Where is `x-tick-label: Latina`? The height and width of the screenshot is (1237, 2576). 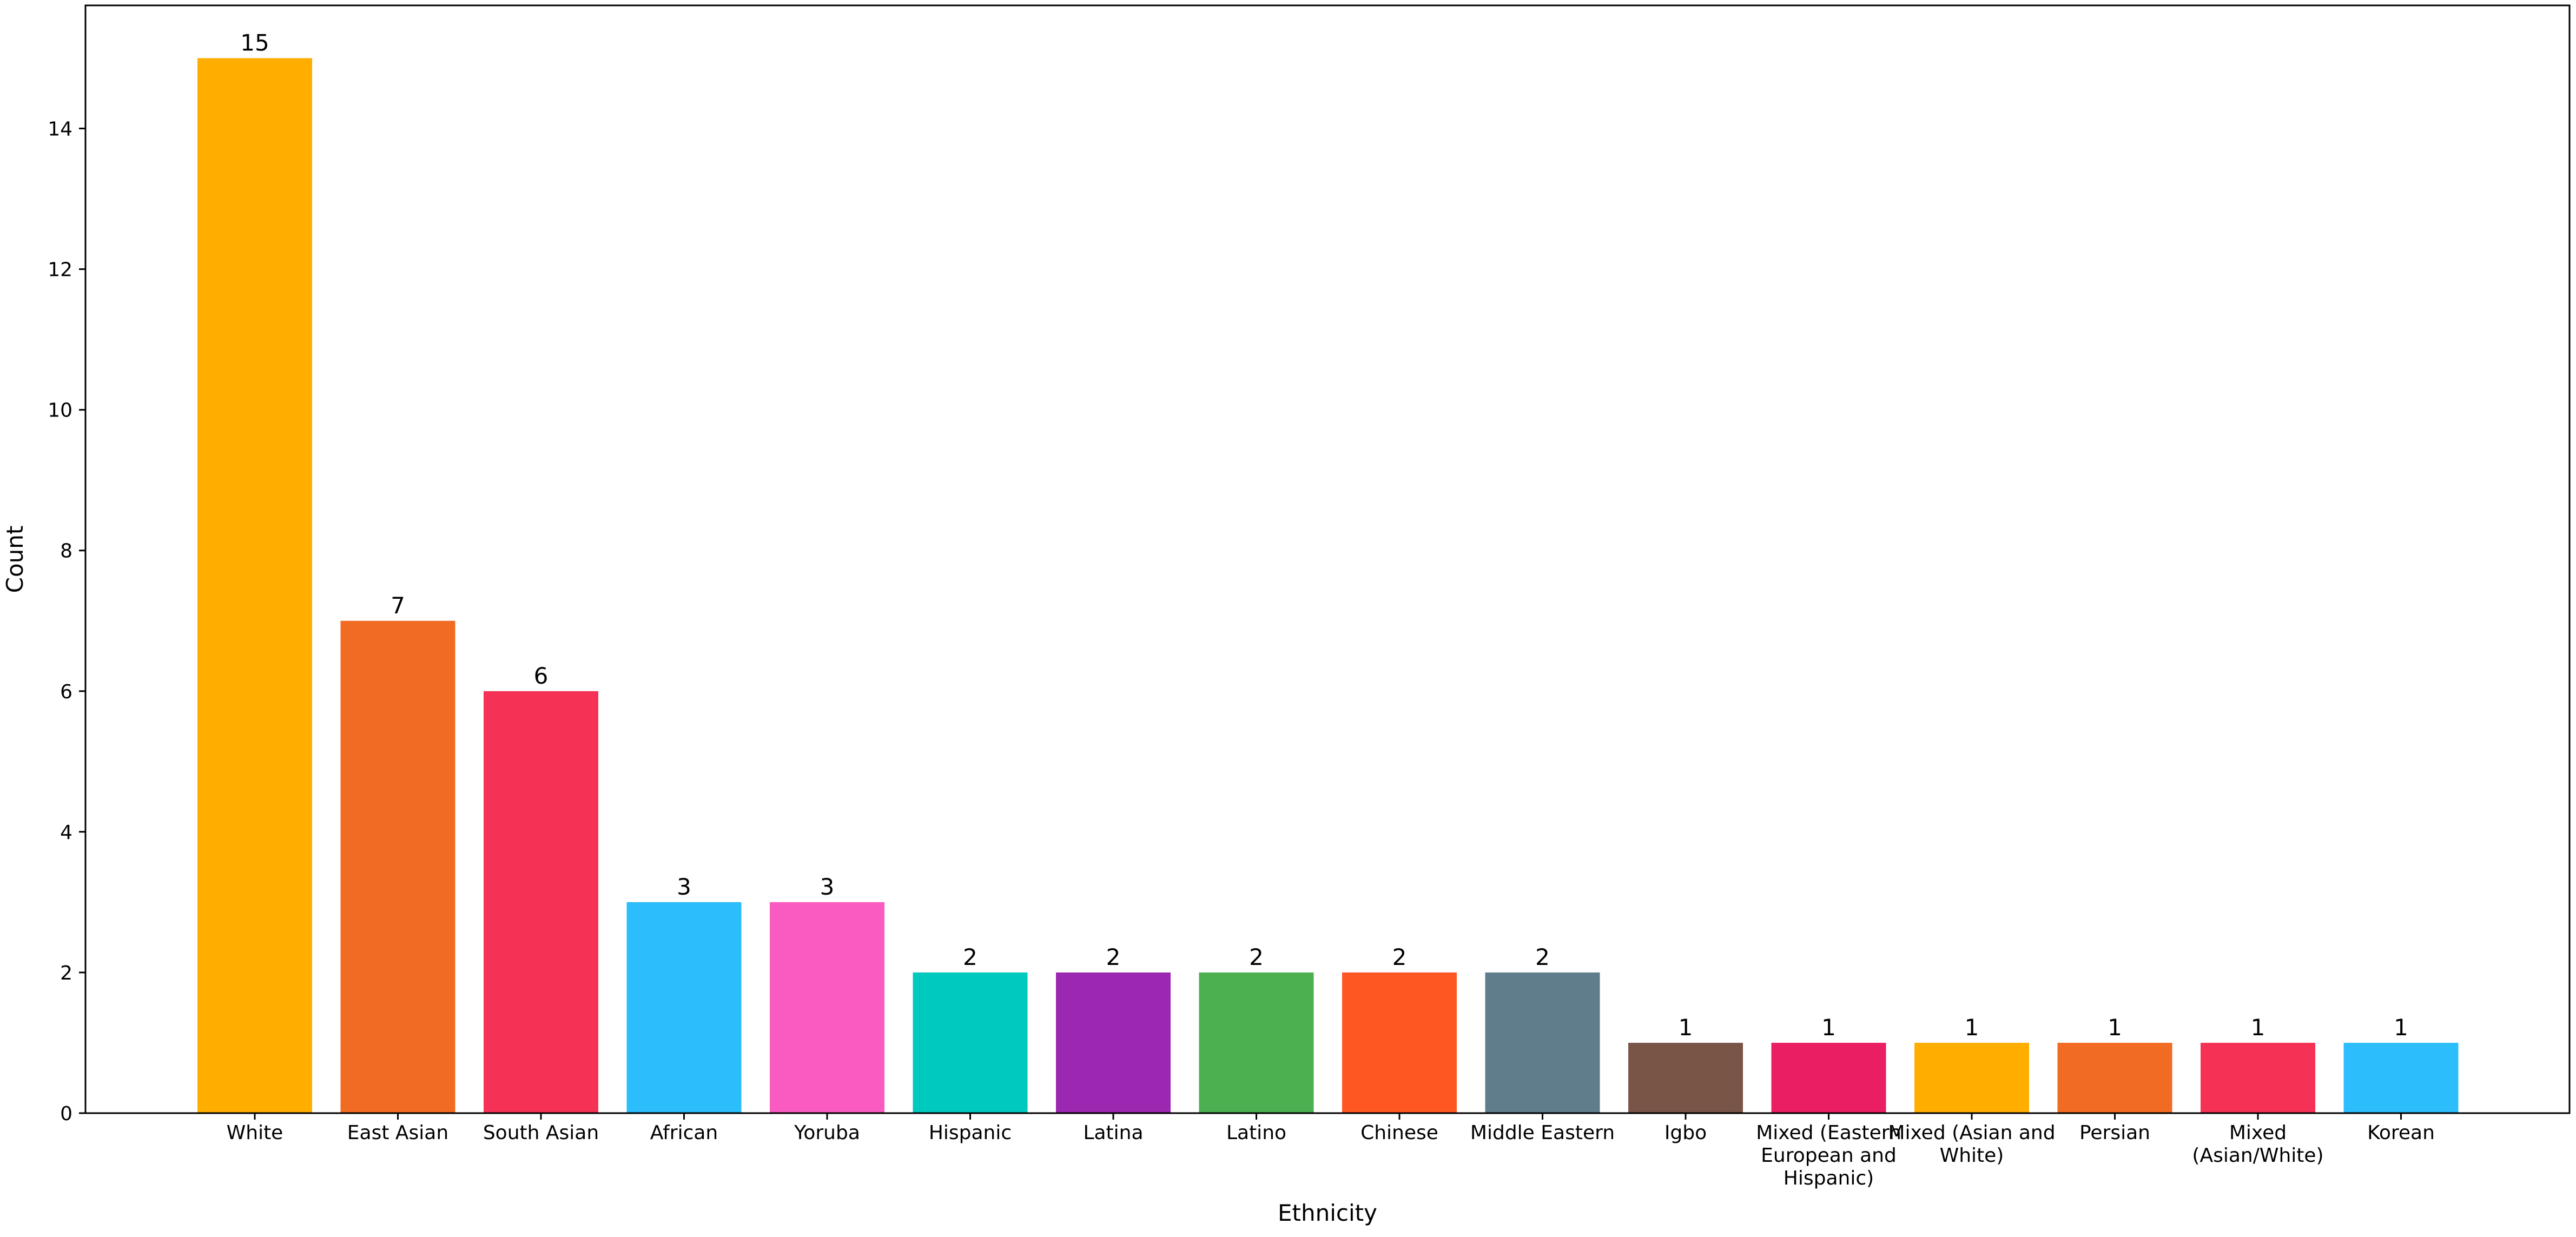
x-tick-label: Latina is located at coordinates (1113, 1133).